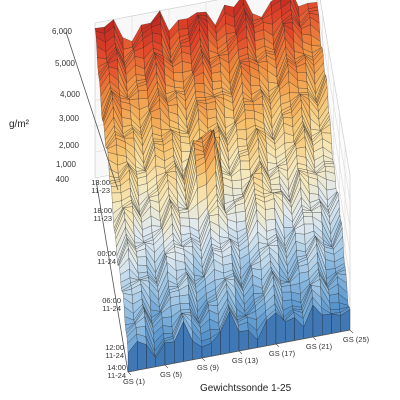  What do you see at coordinates (63, 179) in the screenshot?
I see `z-tick-label: 400` at bounding box center [63, 179].